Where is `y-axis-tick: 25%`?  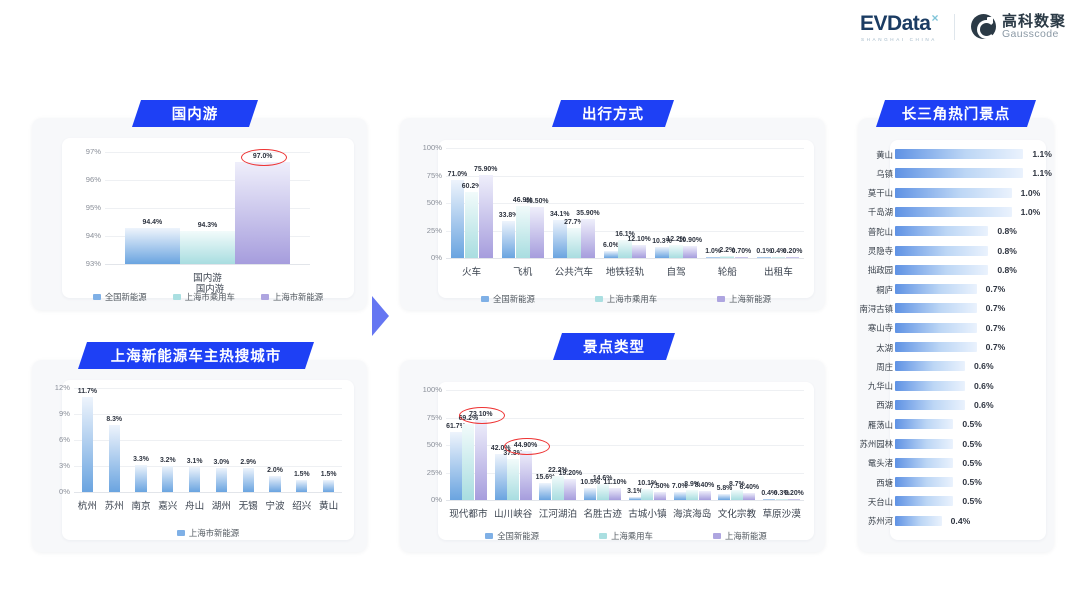 y-axis-tick: 25% is located at coordinates (434, 472).